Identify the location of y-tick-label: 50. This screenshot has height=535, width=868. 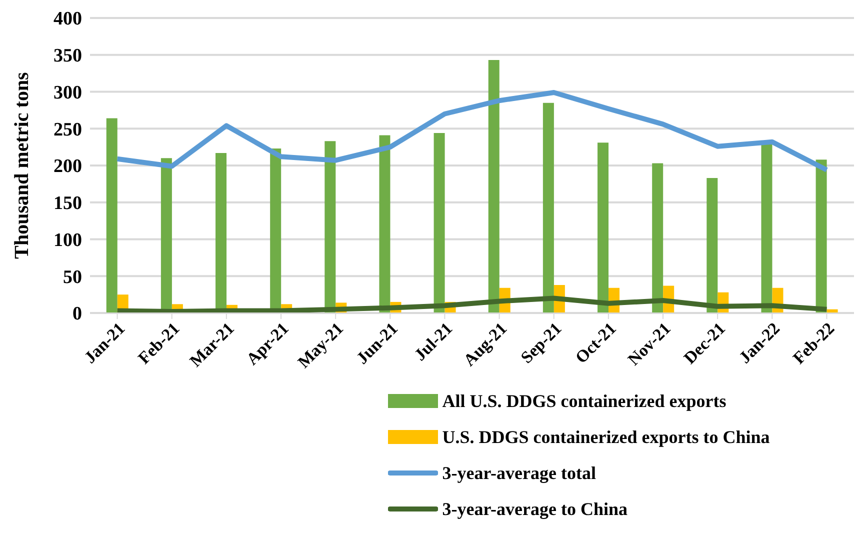
(72, 277).